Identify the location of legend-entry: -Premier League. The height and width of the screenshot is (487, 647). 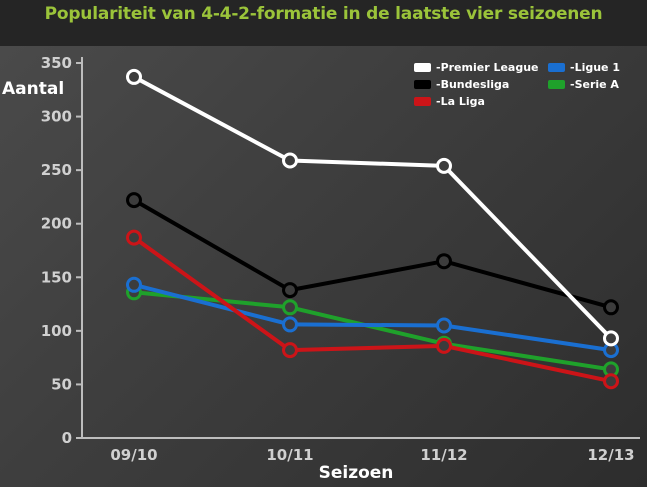
(476, 67).